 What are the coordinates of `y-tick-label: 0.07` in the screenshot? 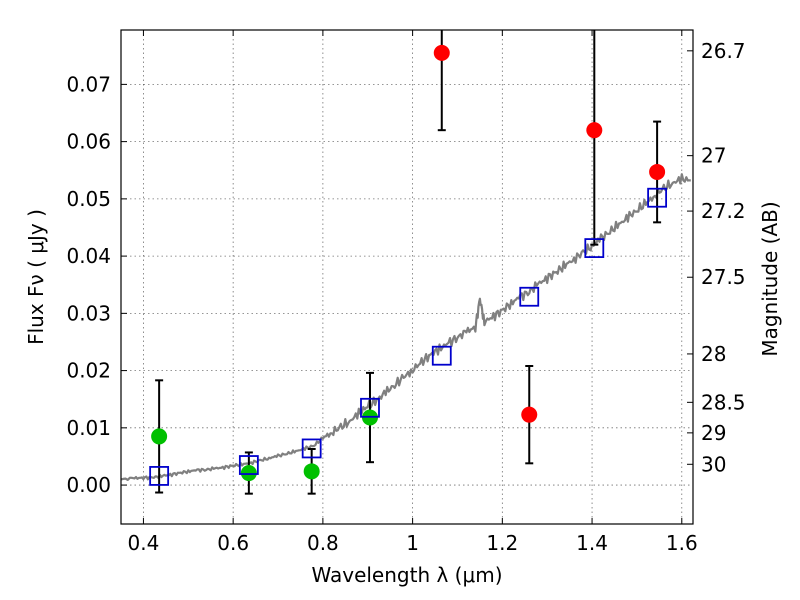 It's located at (88, 84).